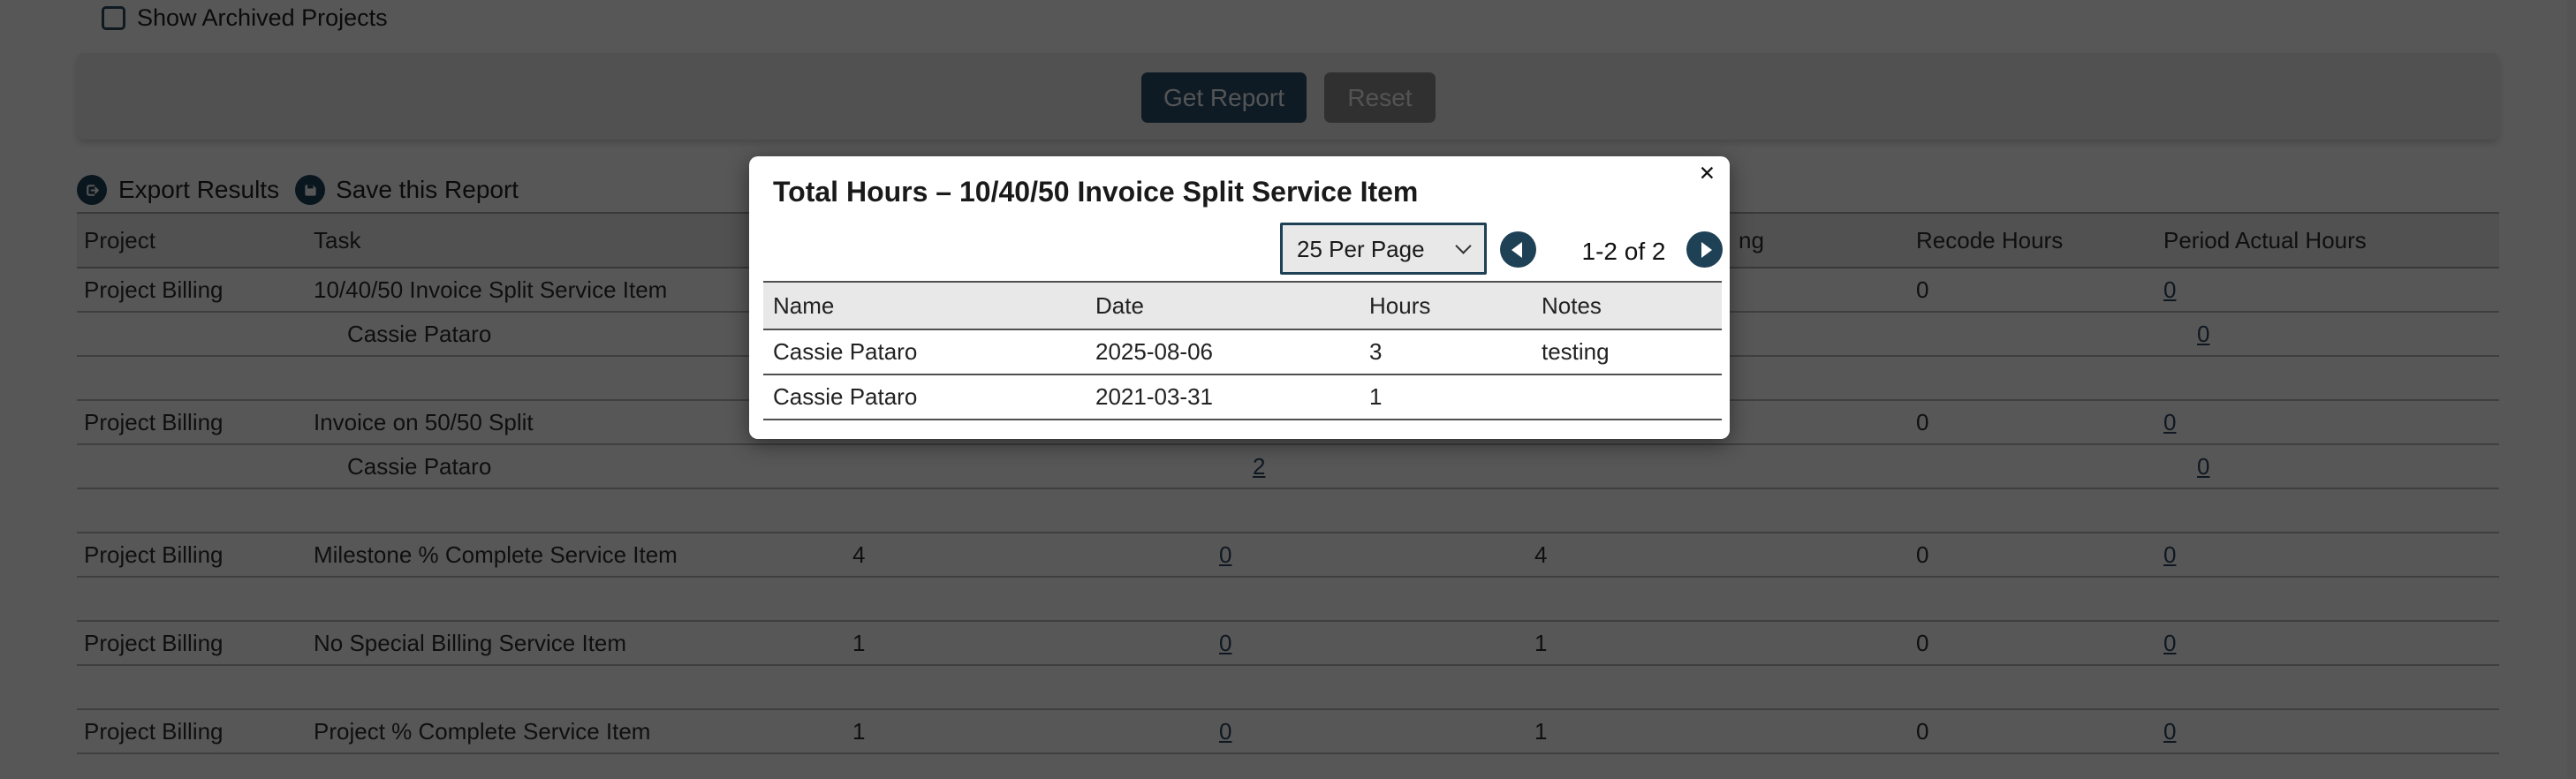 This screenshot has height=779, width=2576. Describe the element at coordinates (1572, 305) in the screenshot. I see `column-header: Notes` at that location.